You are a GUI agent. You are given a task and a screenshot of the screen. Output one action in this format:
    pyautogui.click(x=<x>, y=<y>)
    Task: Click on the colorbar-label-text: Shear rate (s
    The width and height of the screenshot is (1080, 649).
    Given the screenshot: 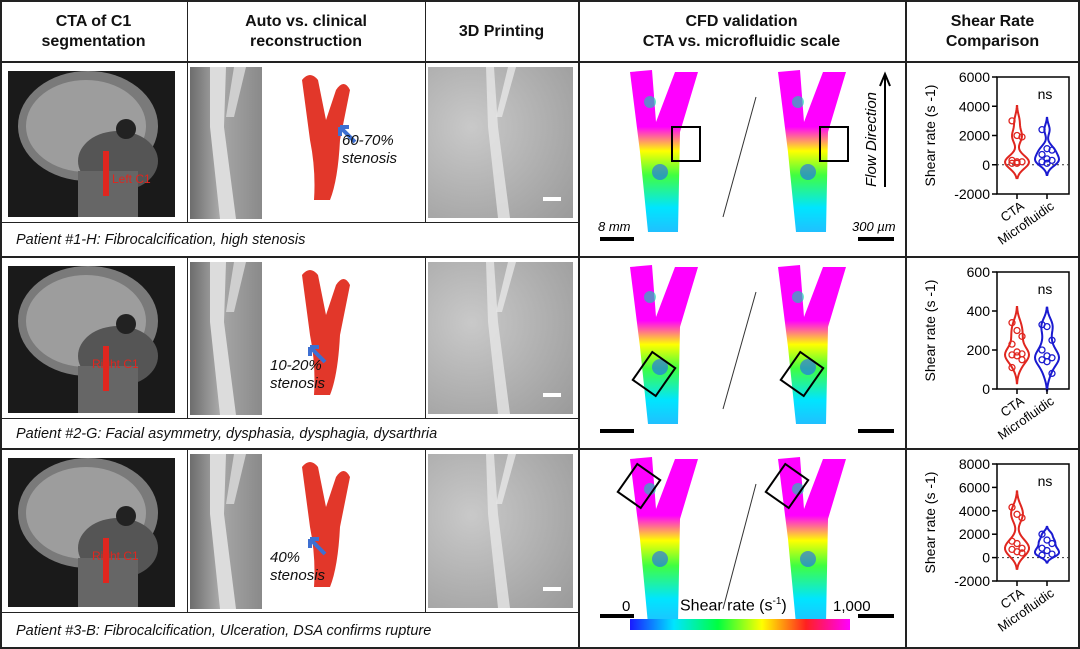 What is the action you would take?
    pyautogui.click(x=726, y=606)
    